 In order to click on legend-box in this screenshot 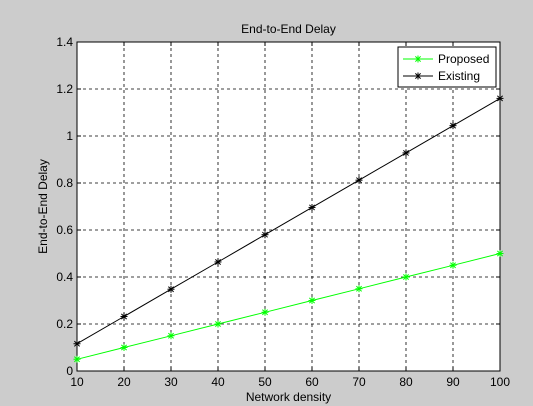, I will do `click(447, 67)`.